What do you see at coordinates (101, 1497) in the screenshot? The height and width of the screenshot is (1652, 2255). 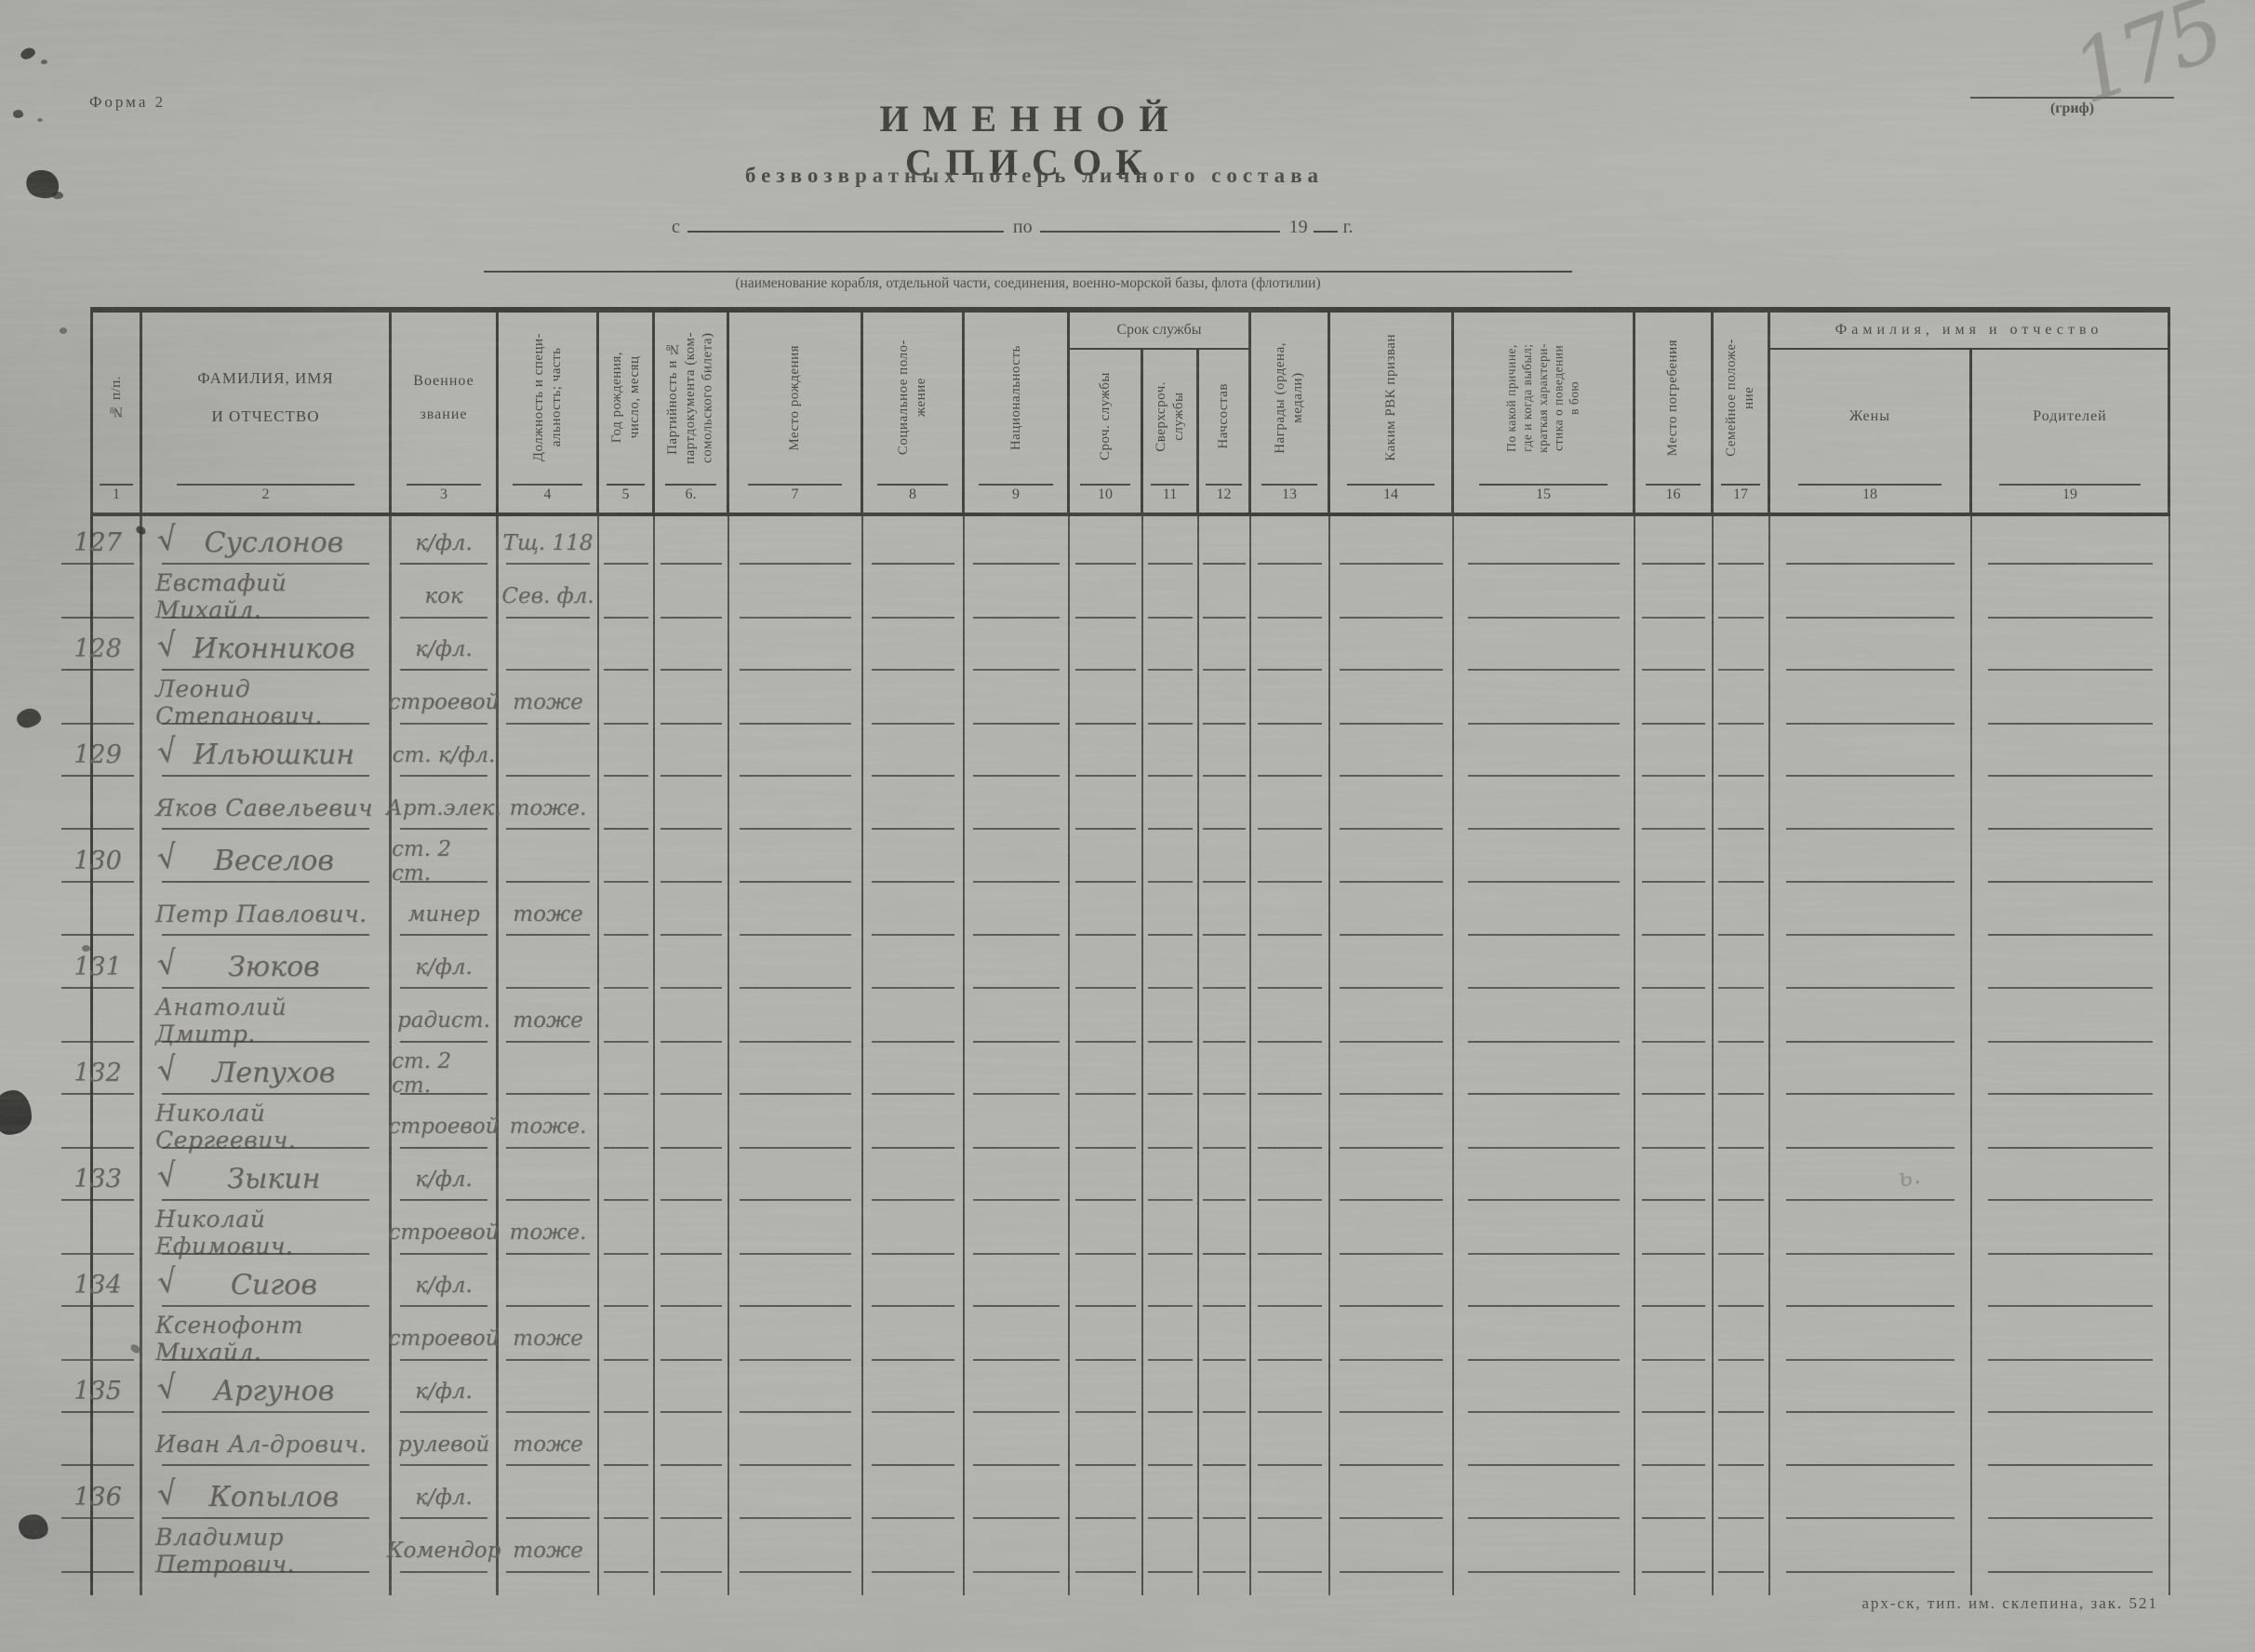 I see `cell-col1: 136` at bounding box center [101, 1497].